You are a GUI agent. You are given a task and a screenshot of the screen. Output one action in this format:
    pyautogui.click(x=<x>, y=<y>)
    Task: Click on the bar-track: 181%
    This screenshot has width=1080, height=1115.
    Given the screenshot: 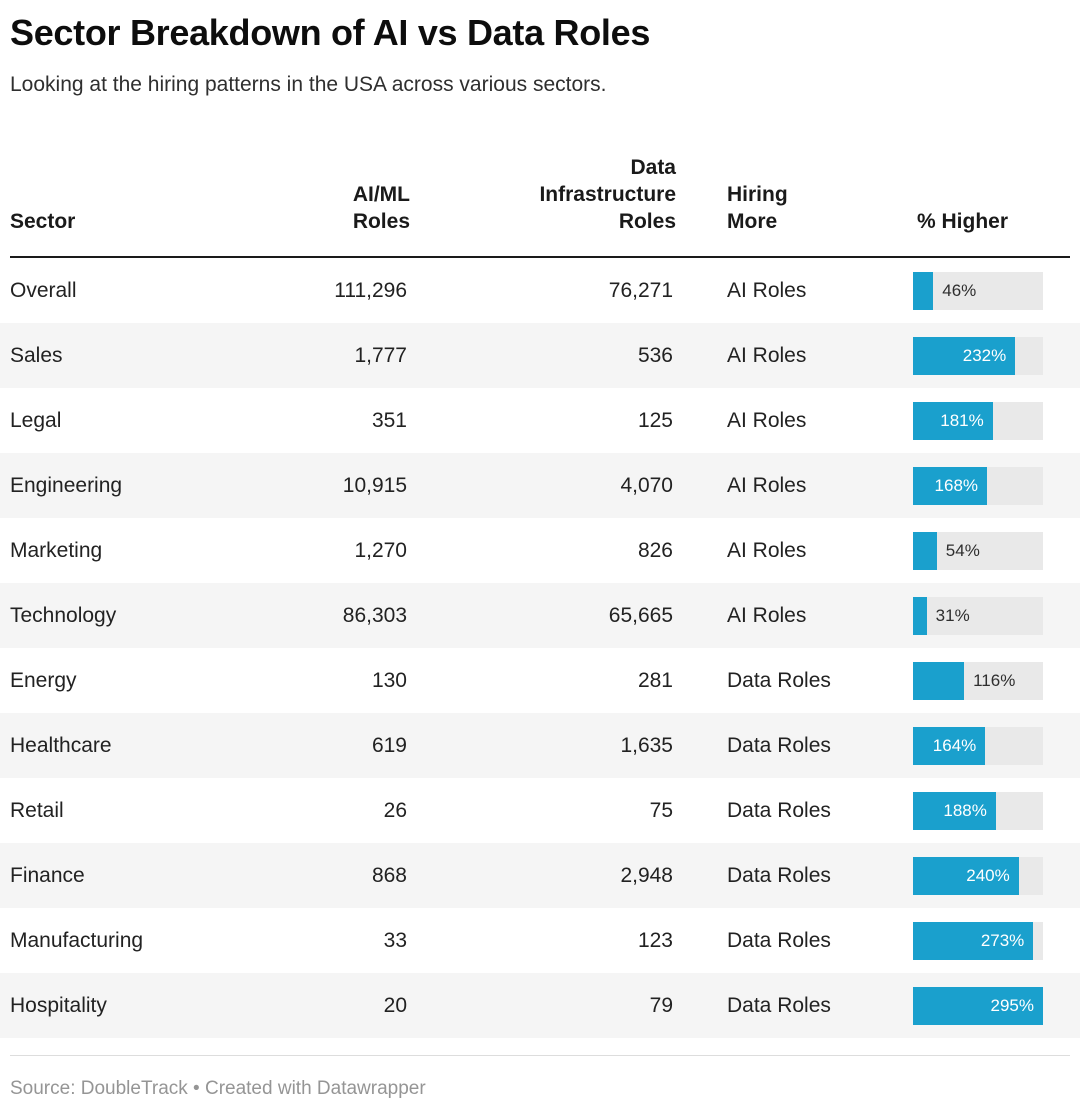 What is the action you would take?
    pyautogui.click(x=978, y=420)
    